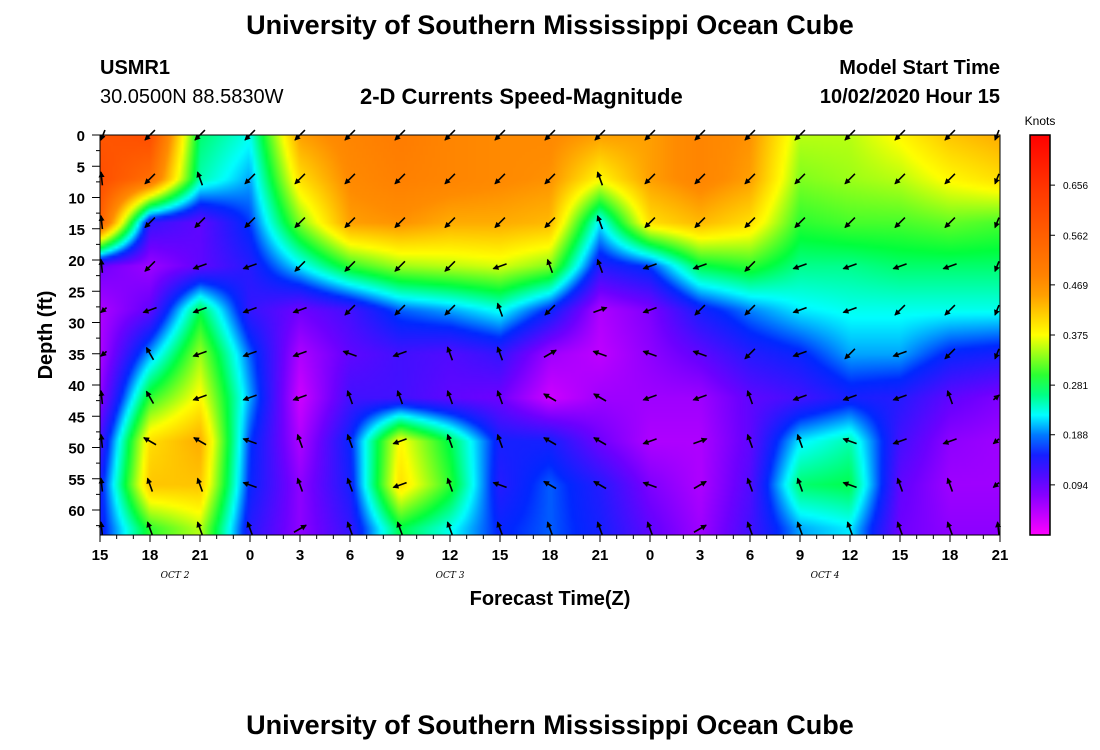 The image size is (1100, 750). I want to click on x-tick-label: 15, so click(900, 555).